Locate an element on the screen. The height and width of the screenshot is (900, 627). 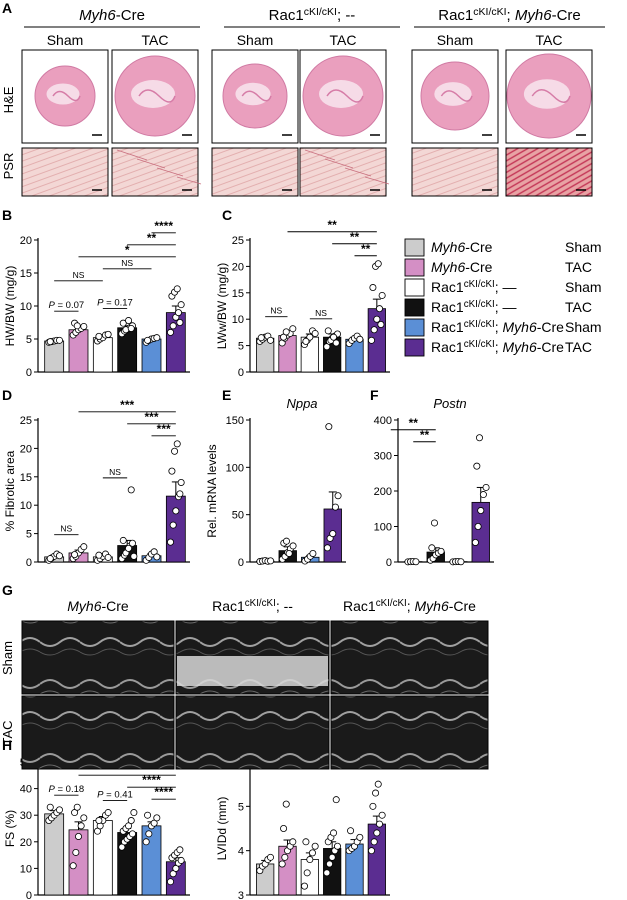
chart-lvidd: 3456LVIDd (mm) is located at coordinates (302, 828).